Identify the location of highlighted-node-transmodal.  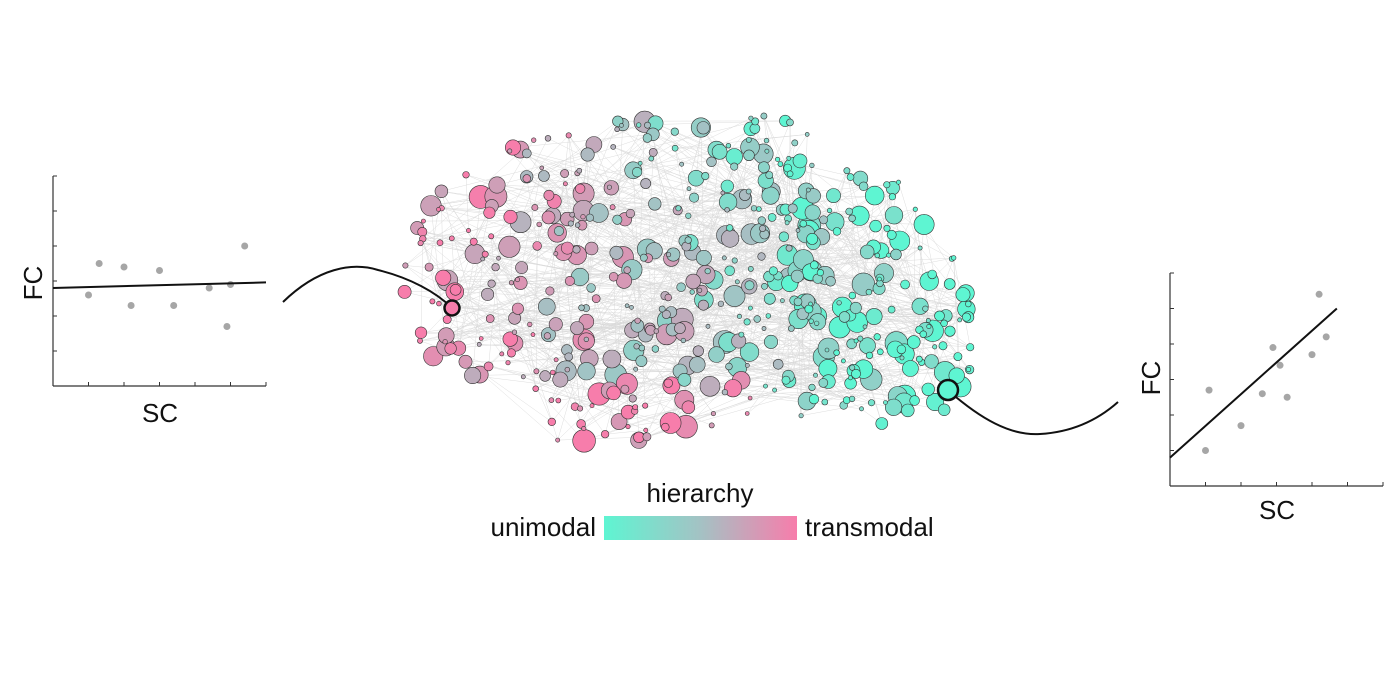
(452, 308).